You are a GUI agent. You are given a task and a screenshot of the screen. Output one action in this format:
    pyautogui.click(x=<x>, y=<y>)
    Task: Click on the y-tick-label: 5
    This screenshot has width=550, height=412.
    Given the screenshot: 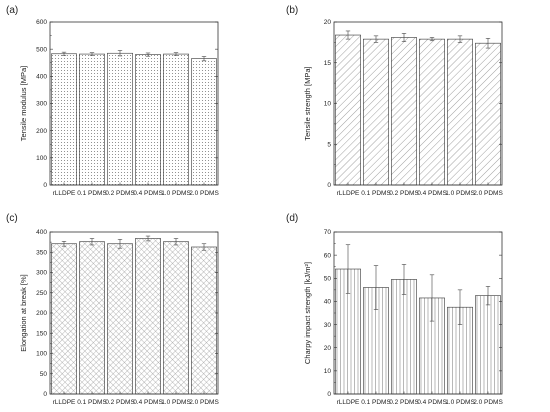 What is the action you would take?
    pyautogui.click(x=329, y=144)
    